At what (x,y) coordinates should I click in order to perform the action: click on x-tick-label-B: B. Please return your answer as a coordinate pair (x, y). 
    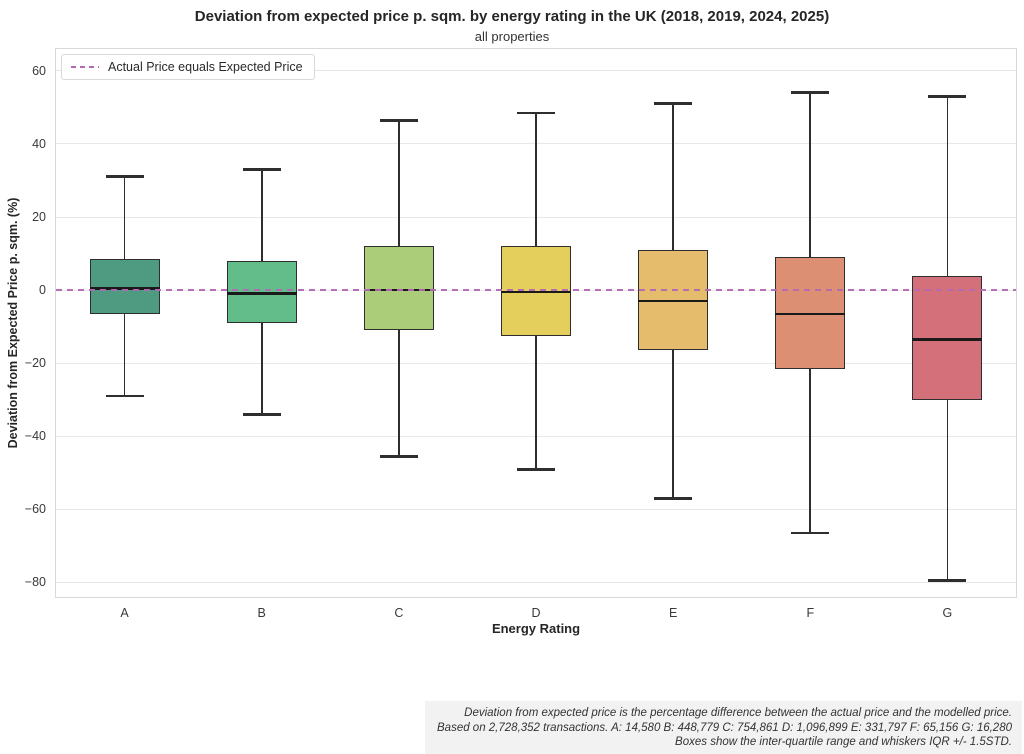
    Looking at the image, I should click on (261, 613).